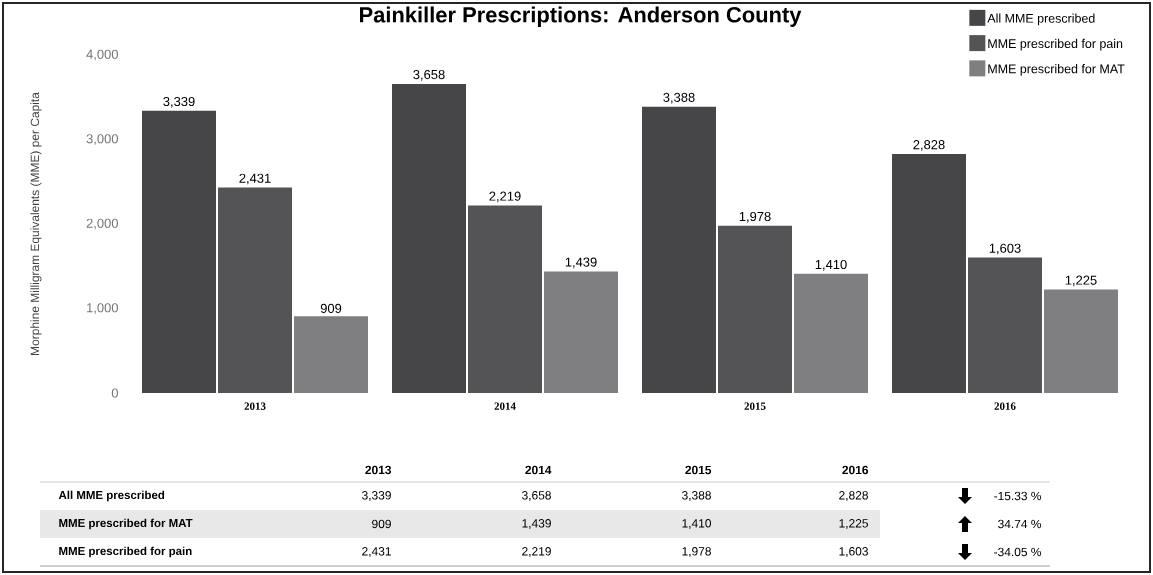 The width and height of the screenshot is (1153, 575). Describe the element at coordinates (1020, 524) in the screenshot. I see `text: 34.74 %` at that location.